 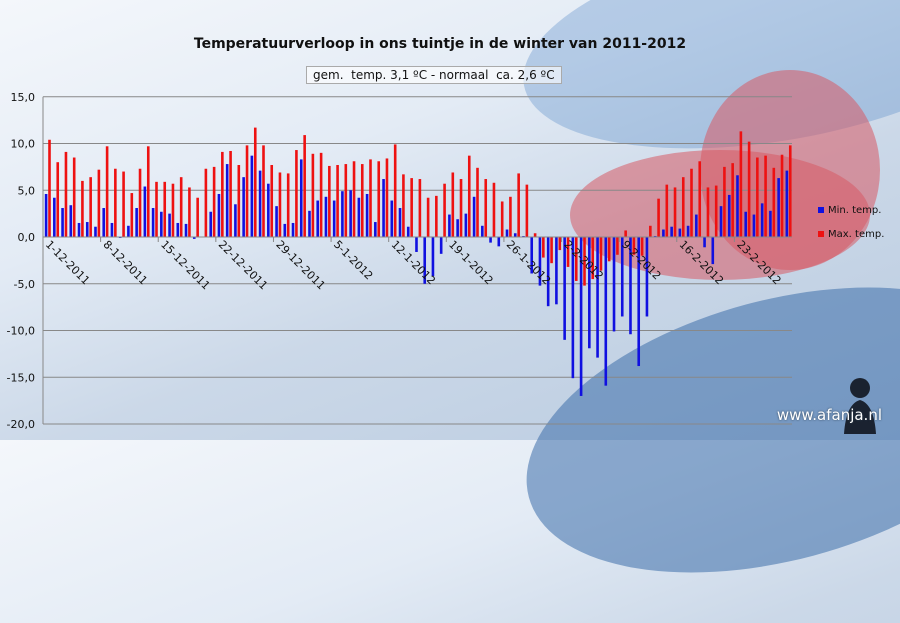 What do you see at coordinates (851, 222) in the screenshot?
I see `legend: Min. temp. Max. temp.` at bounding box center [851, 222].